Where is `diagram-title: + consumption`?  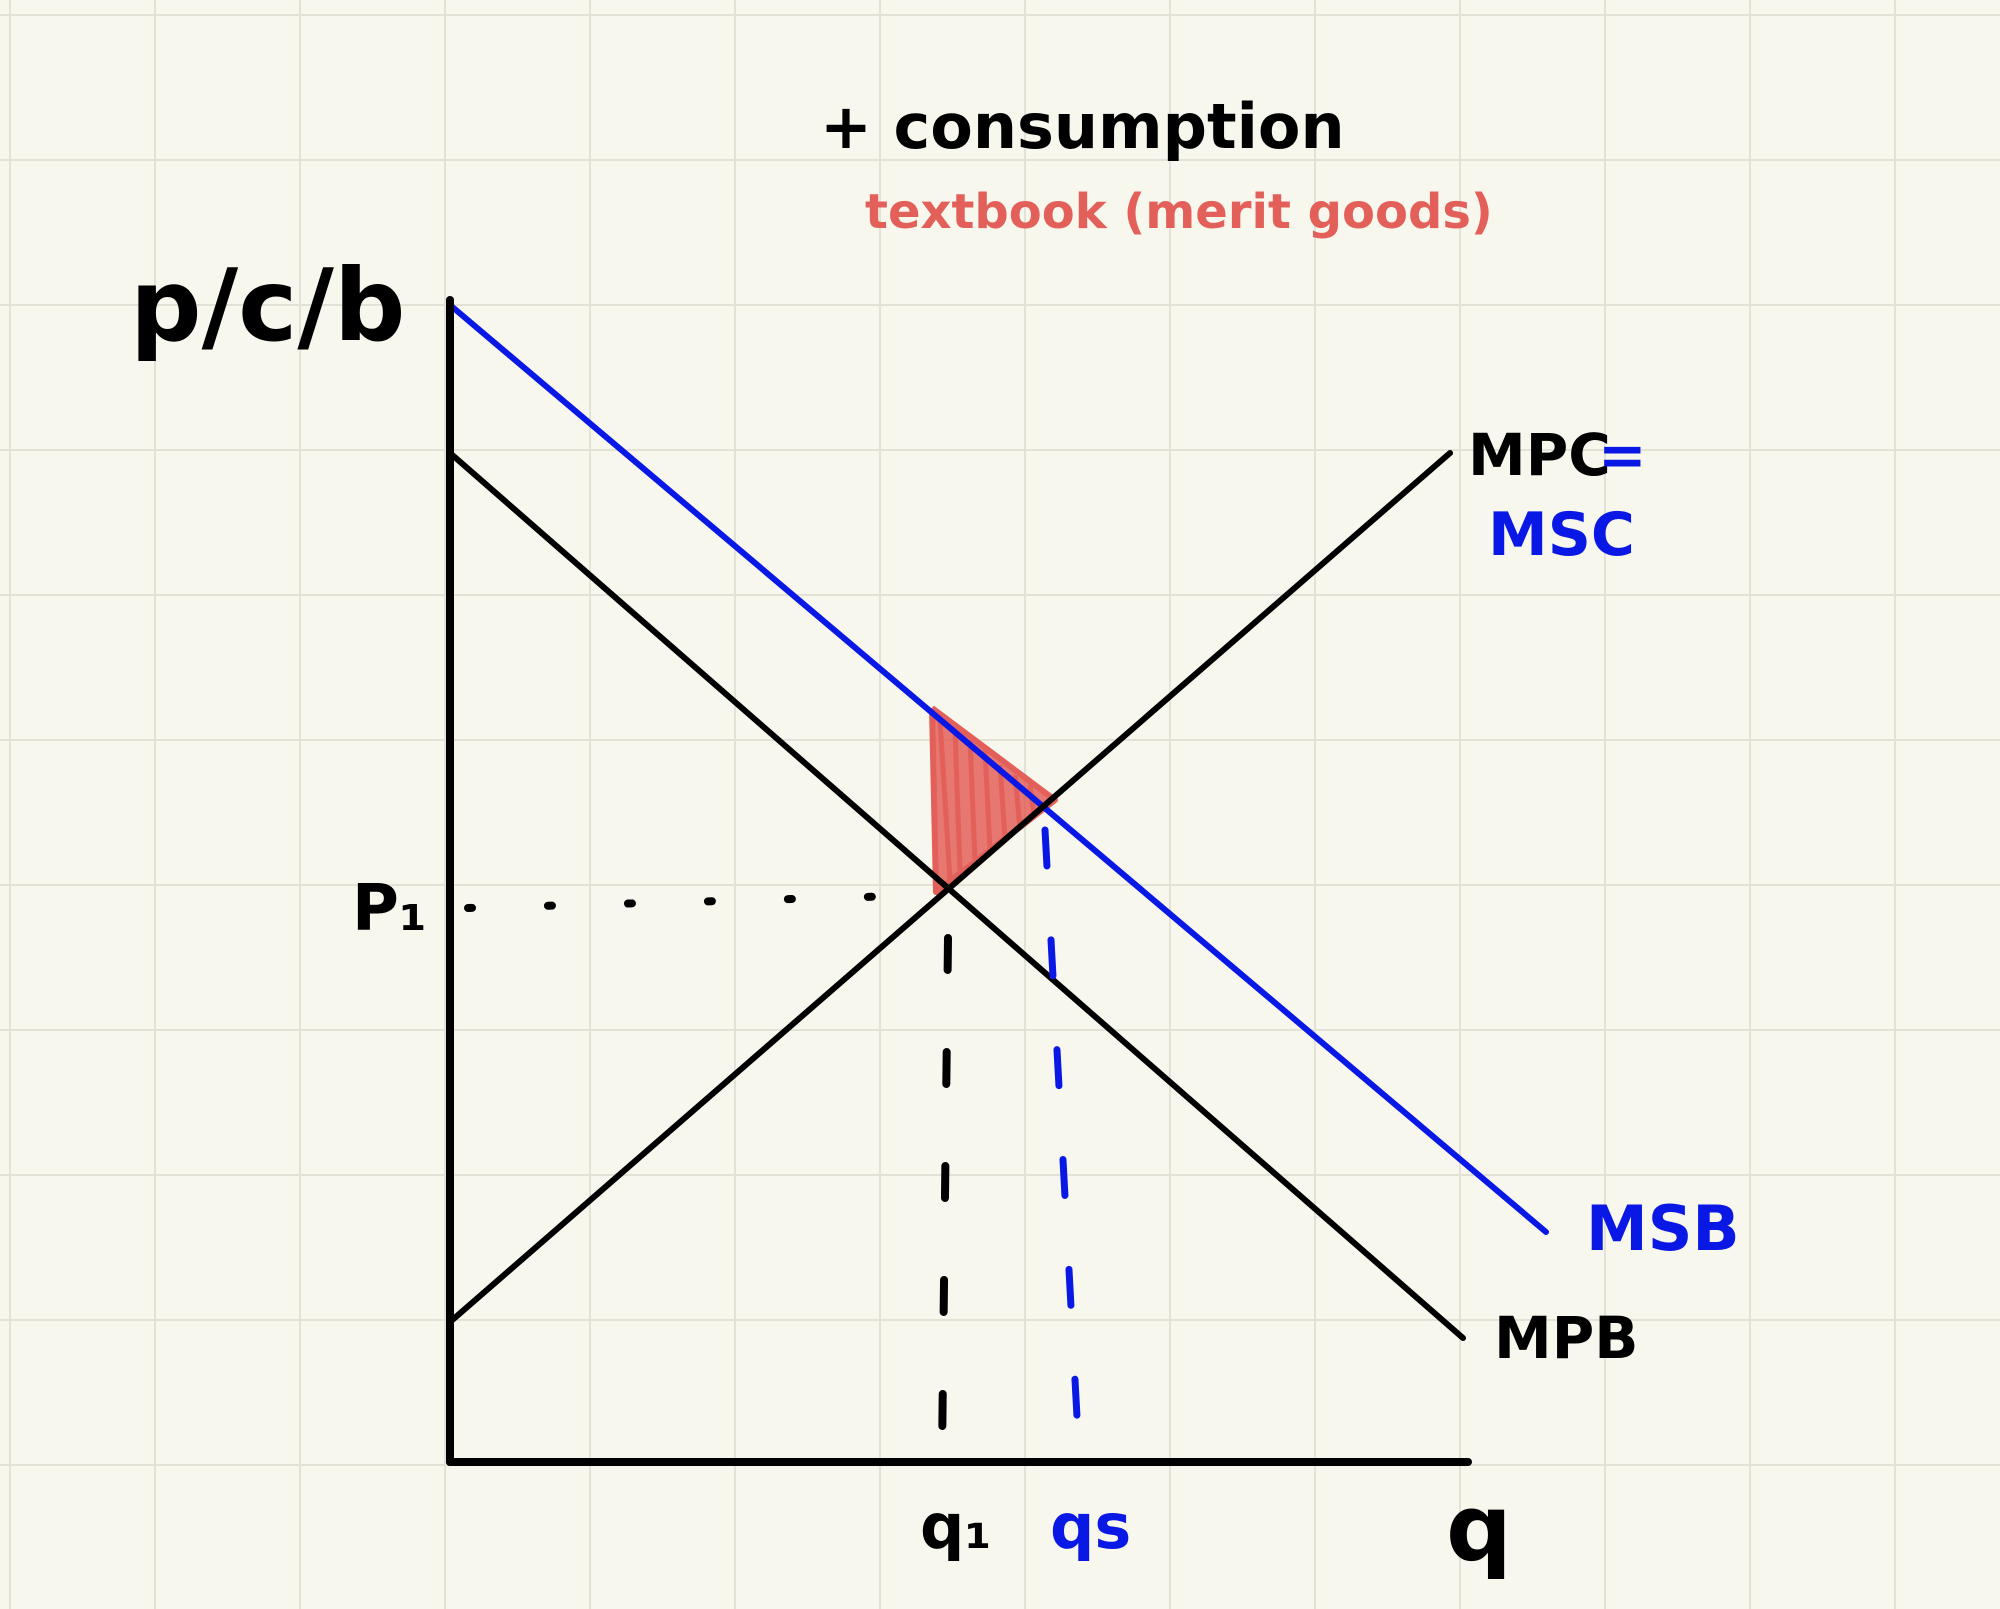 diagram-title: + consumption is located at coordinates (1082, 126).